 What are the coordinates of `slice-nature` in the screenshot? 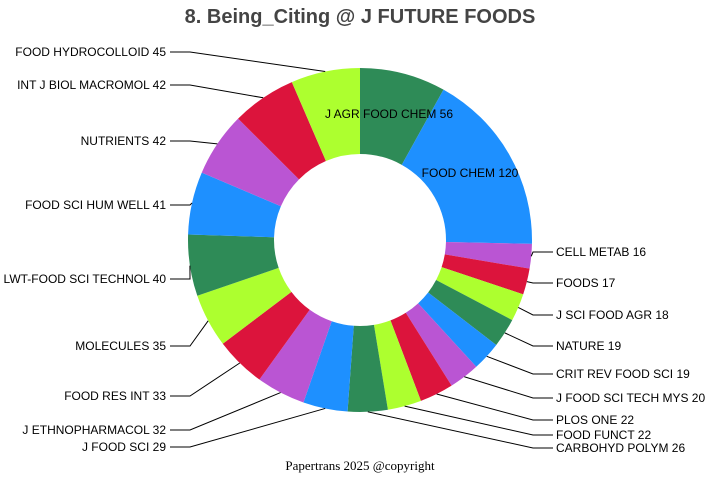 It's located at (470, 312).